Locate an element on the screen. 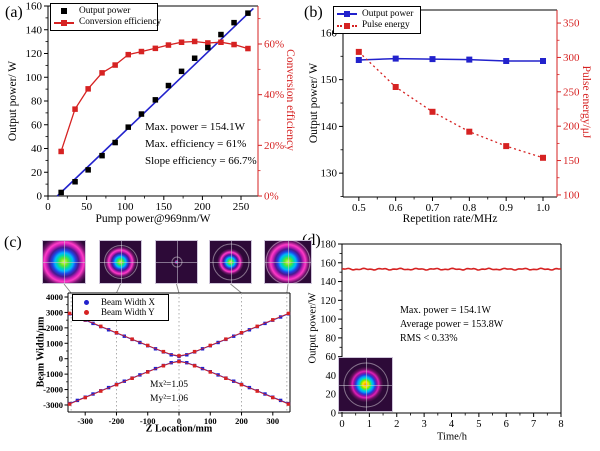  d-annotation-average-power: Average power = 153.8W is located at coordinates (452, 324).